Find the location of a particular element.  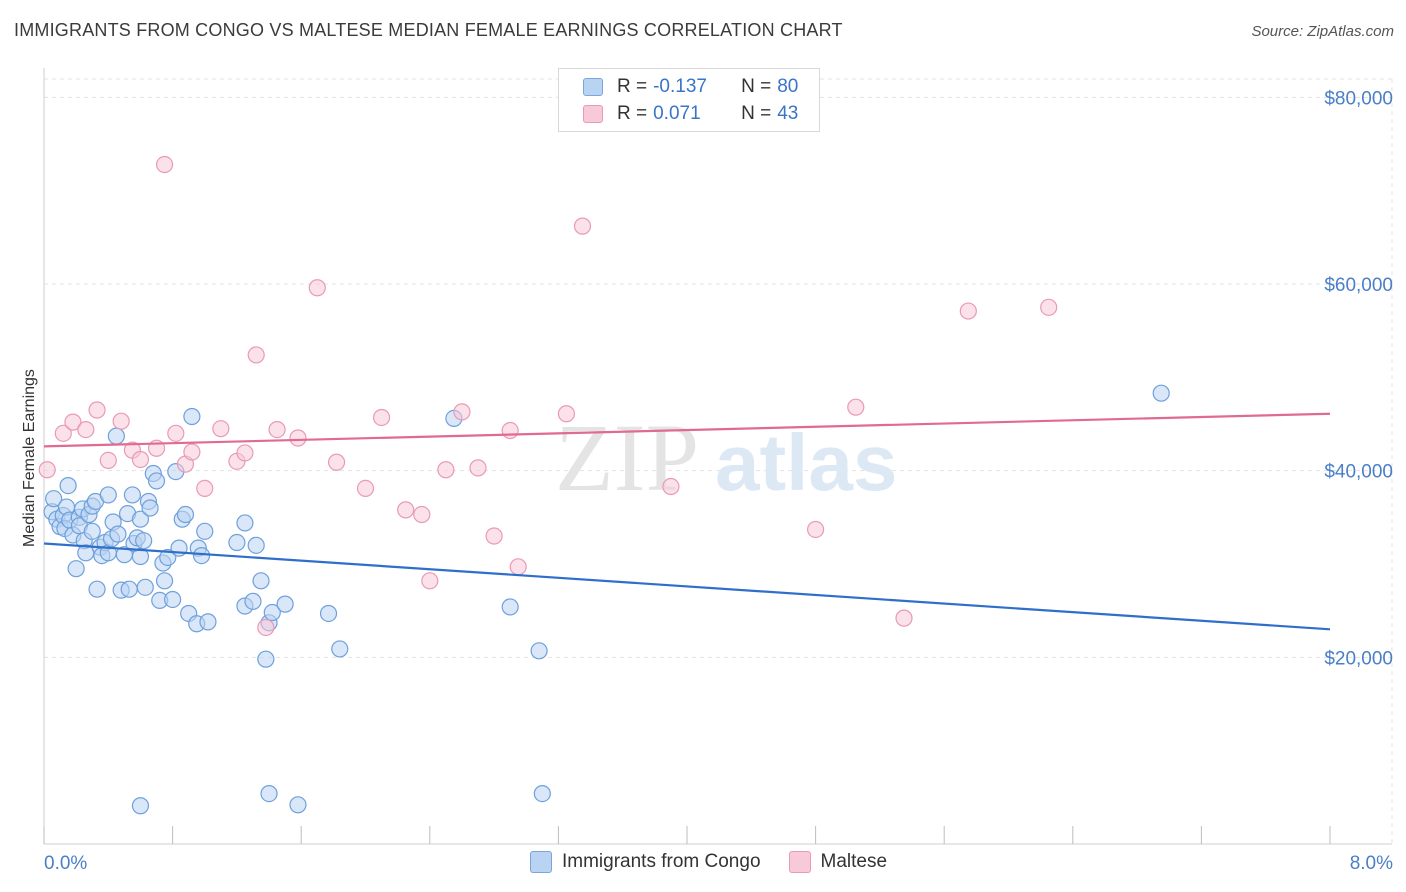

legend-label-congo: Immigrants from Congo is located at coordinates (661, 861).